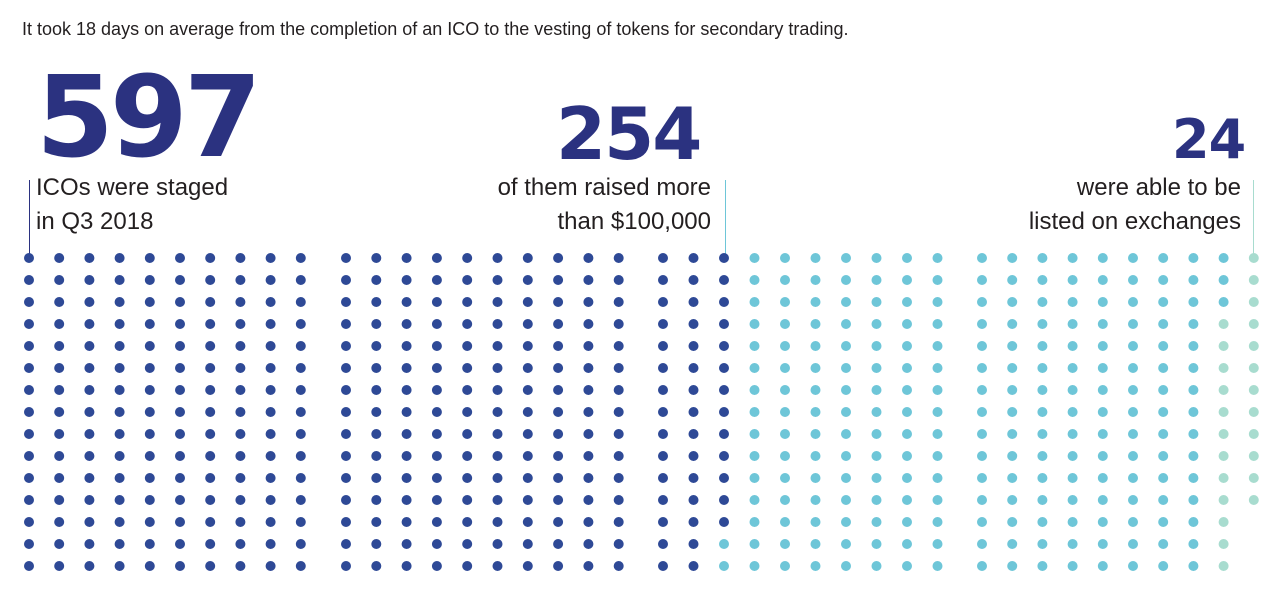 The image size is (1286, 596). Describe the element at coordinates (604, 205) in the screenshot. I see `stat-label-raised: of them raised more than $100,000` at that location.